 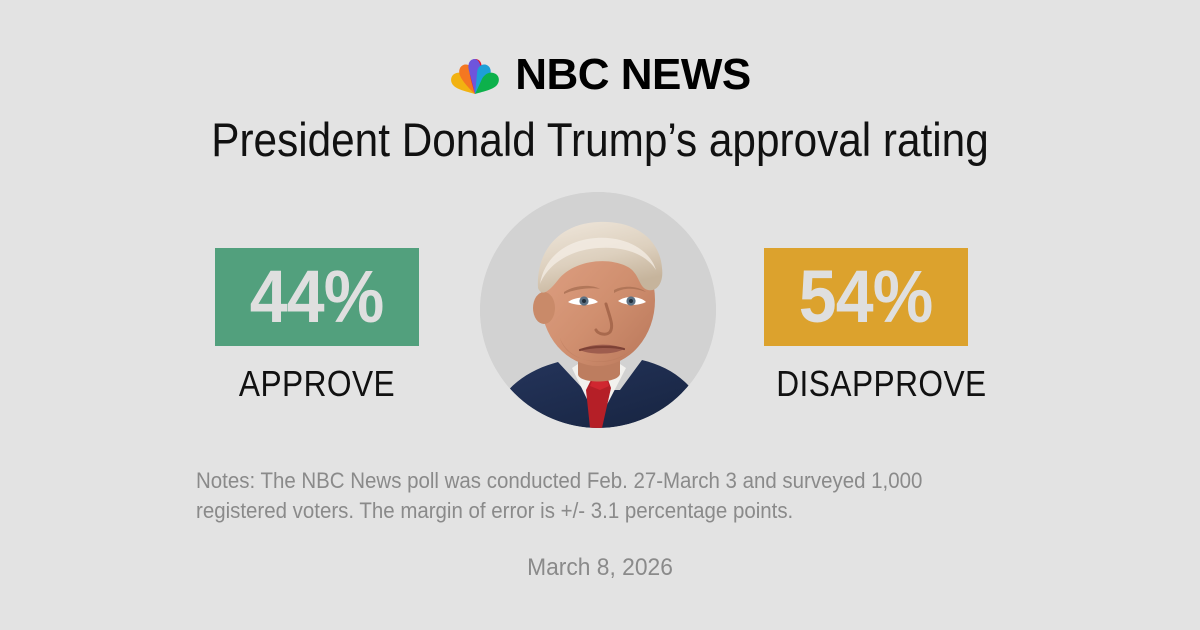 I want to click on stat-approve: 44% APPROVE, so click(x=317, y=325).